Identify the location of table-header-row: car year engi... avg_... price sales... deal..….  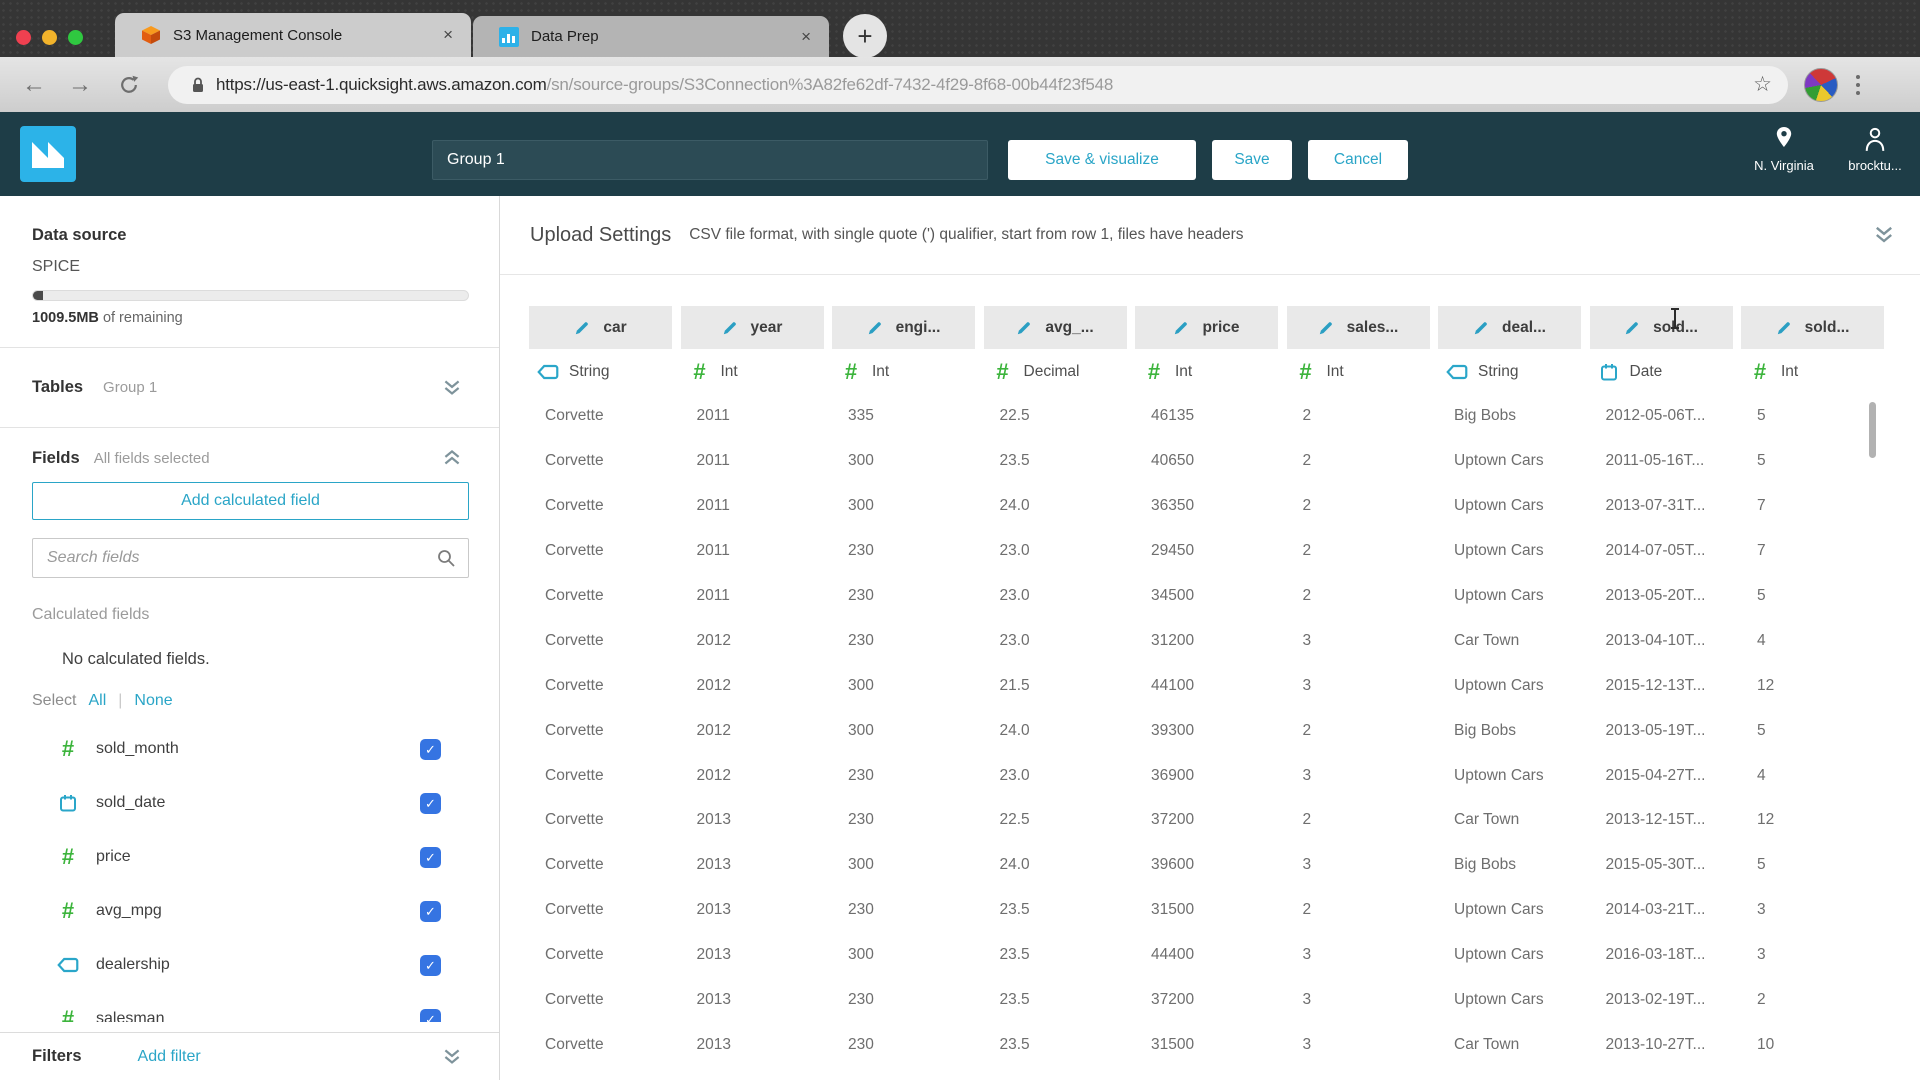
(1211, 327).